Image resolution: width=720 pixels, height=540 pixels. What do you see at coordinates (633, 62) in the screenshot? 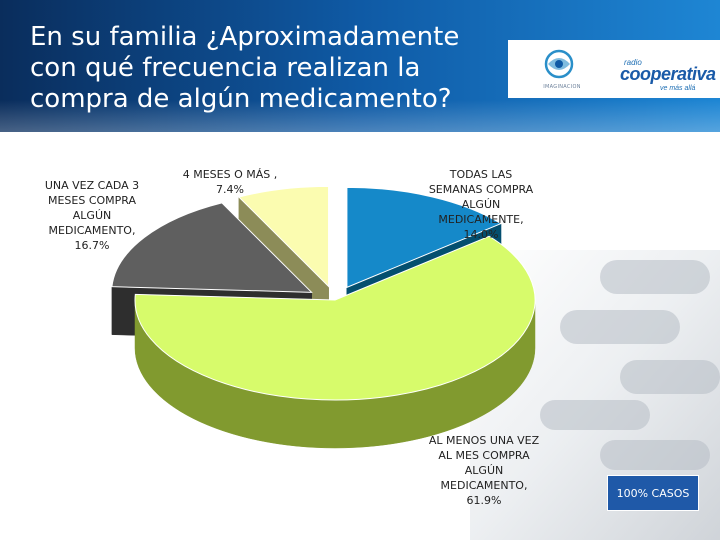
I see `brand-small-text: radio` at bounding box center [633, 62].